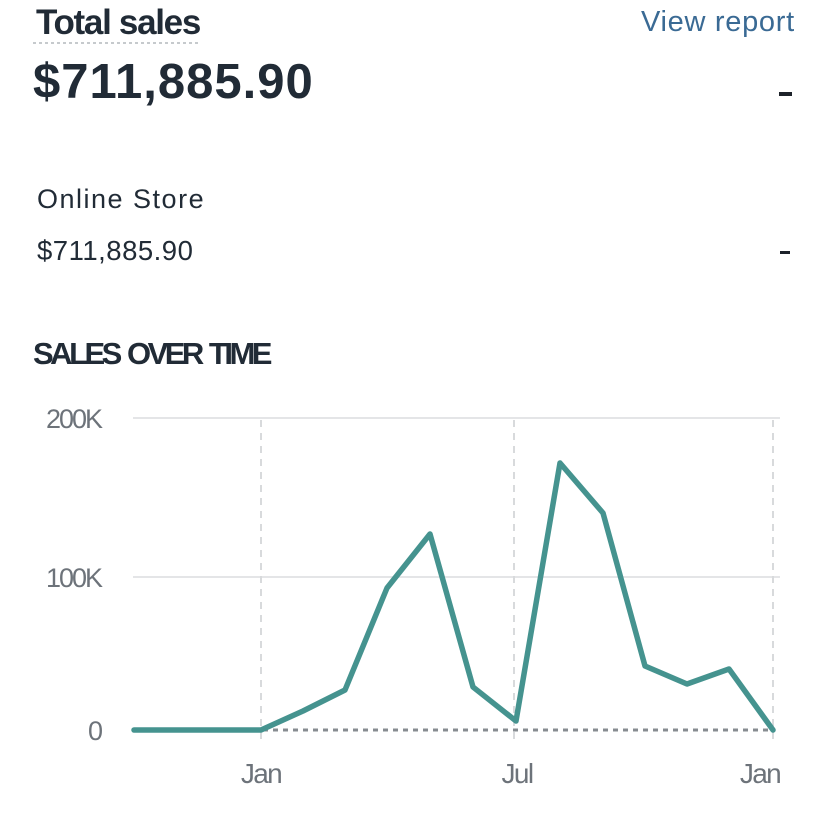 The height and width of the screenshot is (820, 828). I want to click on svg-text: 100K, so click(74, 578).